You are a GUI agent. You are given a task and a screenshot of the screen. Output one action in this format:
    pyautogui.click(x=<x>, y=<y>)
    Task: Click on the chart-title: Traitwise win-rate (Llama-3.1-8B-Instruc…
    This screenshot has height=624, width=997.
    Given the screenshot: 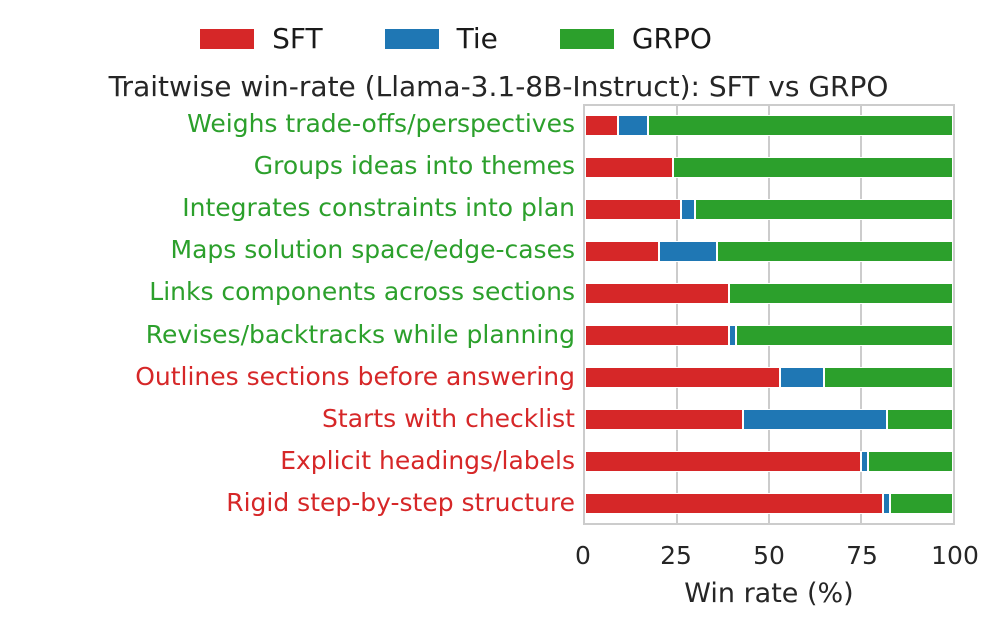 What is the action you would take?
    pyautogui.click(x=498, y=86)
    